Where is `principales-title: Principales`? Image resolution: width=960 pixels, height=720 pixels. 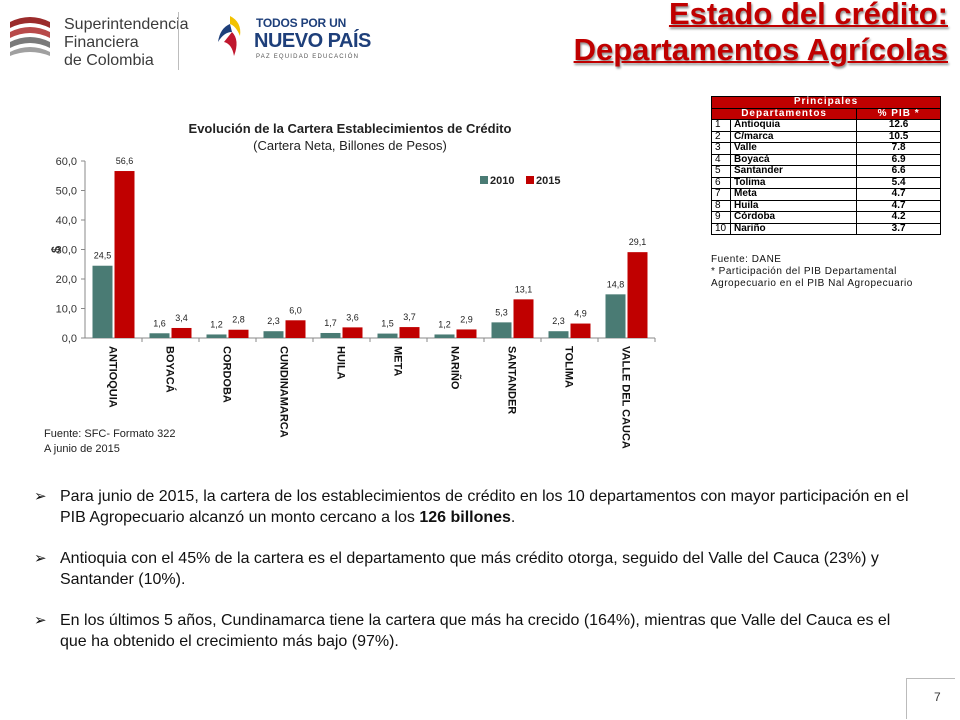 principales-title: Principales is located at coordinates (826, 102).